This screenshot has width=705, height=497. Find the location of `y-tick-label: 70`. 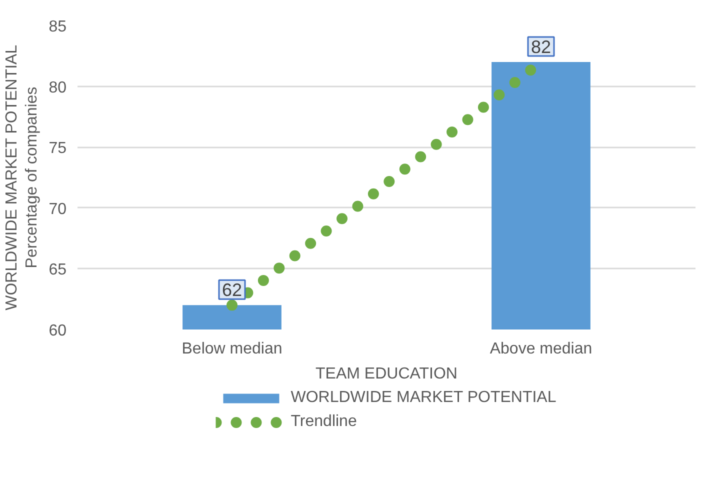

y-tick-label: 70 is located at coordinates (57, 209).